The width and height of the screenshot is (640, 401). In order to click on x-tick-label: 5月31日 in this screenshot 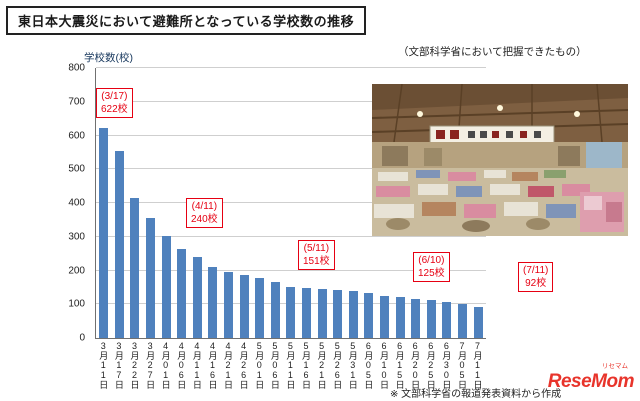, I will do `click(352, 365)`.